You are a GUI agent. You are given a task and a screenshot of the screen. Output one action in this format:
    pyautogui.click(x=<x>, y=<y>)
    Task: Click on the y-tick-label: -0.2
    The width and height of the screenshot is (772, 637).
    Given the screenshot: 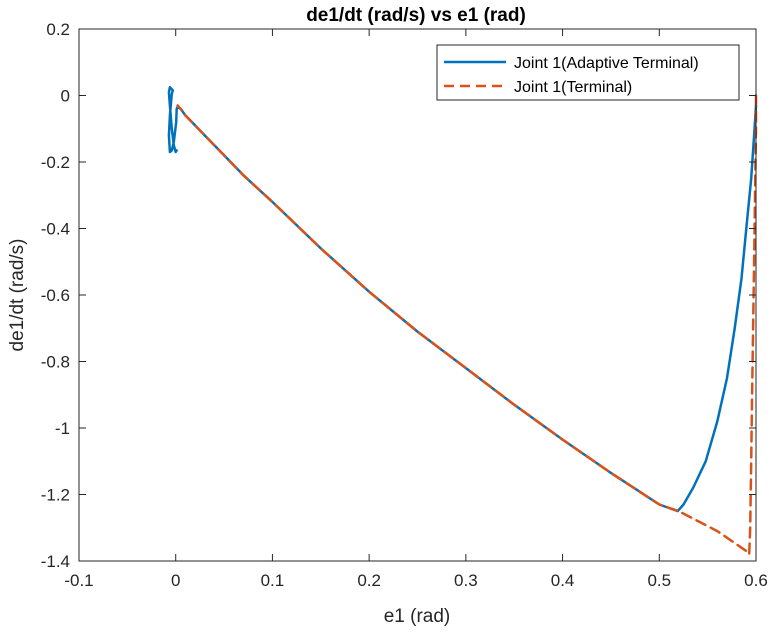 What is the action you would take?
    pyautogui.click(x=55, y=162)
    